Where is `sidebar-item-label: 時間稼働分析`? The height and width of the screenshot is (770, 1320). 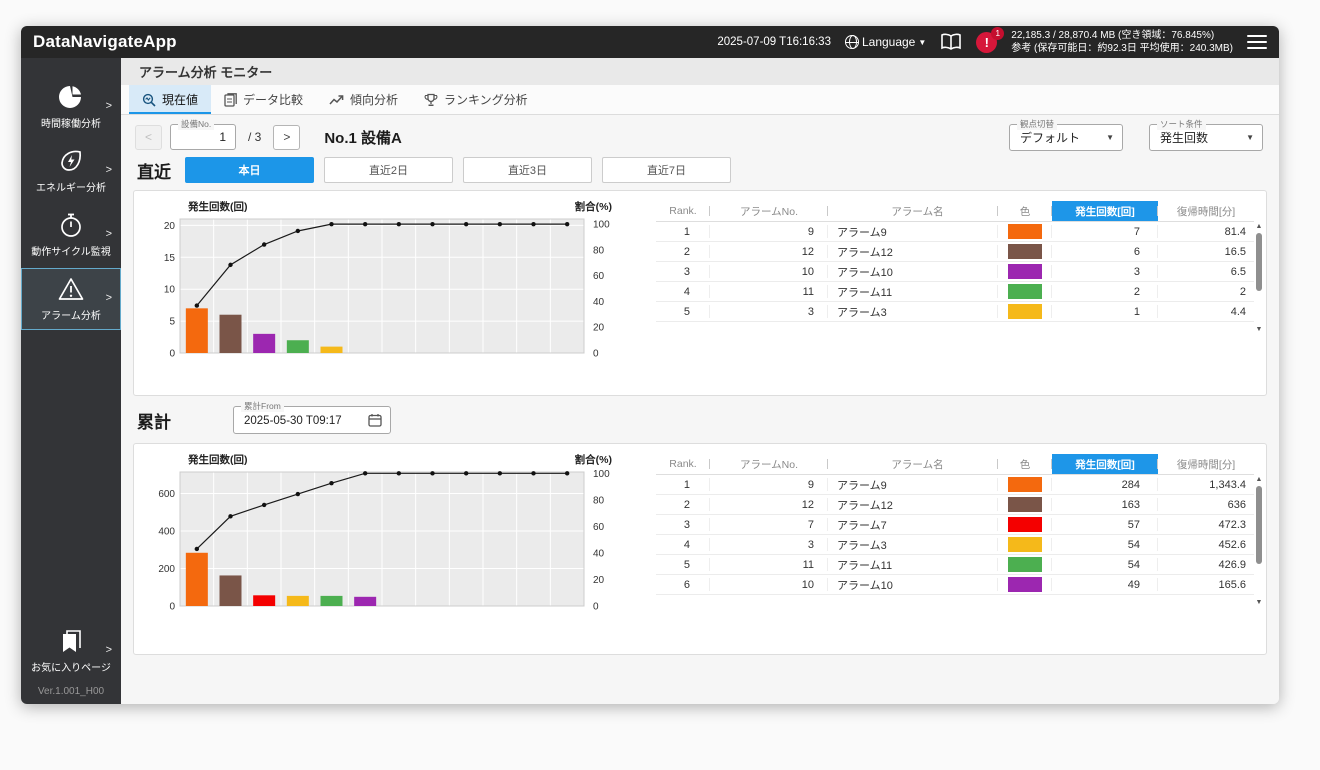
sidebar-item-label: 時間稼働分析 is located at coordinates (71, 124).